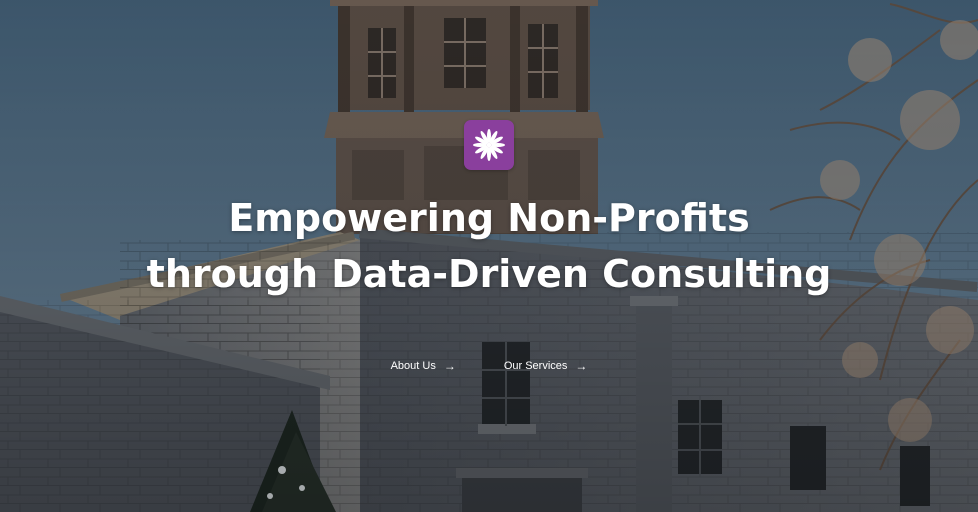 The image size is (978, 512). What do you see at coordinates (489, 218) in the screenshot?
I see `headline-line-1: Empowering Non-Profits` at bounding box center [489, 218].